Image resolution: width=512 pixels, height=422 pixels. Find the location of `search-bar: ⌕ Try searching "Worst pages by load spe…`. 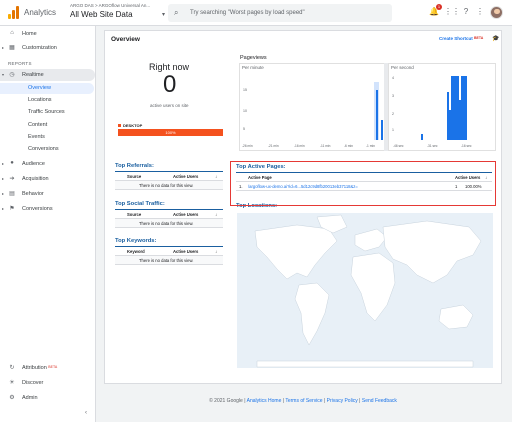

search-bar: ⌕ Try searching "Worst pages by load spe… is located at coordinates (280, 13).